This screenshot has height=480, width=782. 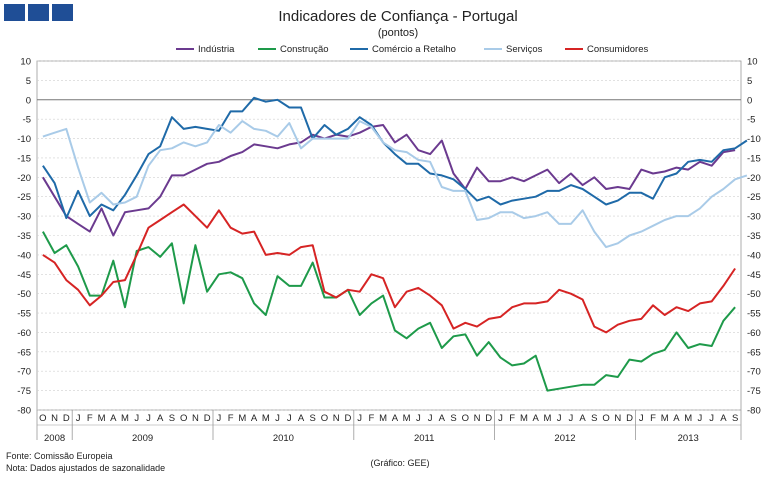 What do you see at coordinates (24, 178) in the screenshot?
I see `y-tick-label-left: -20` at bounding box center [24, 178].